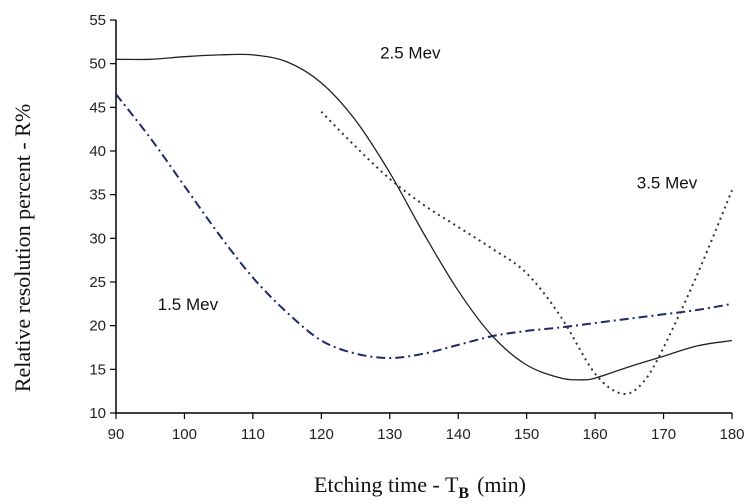 Image resolution: width=748 pixels, height=504 pixels. What do you see at coordinates (321, 434) in the screenshot?
I see `x-tick-label: 120` at bounding box center [321, 434].